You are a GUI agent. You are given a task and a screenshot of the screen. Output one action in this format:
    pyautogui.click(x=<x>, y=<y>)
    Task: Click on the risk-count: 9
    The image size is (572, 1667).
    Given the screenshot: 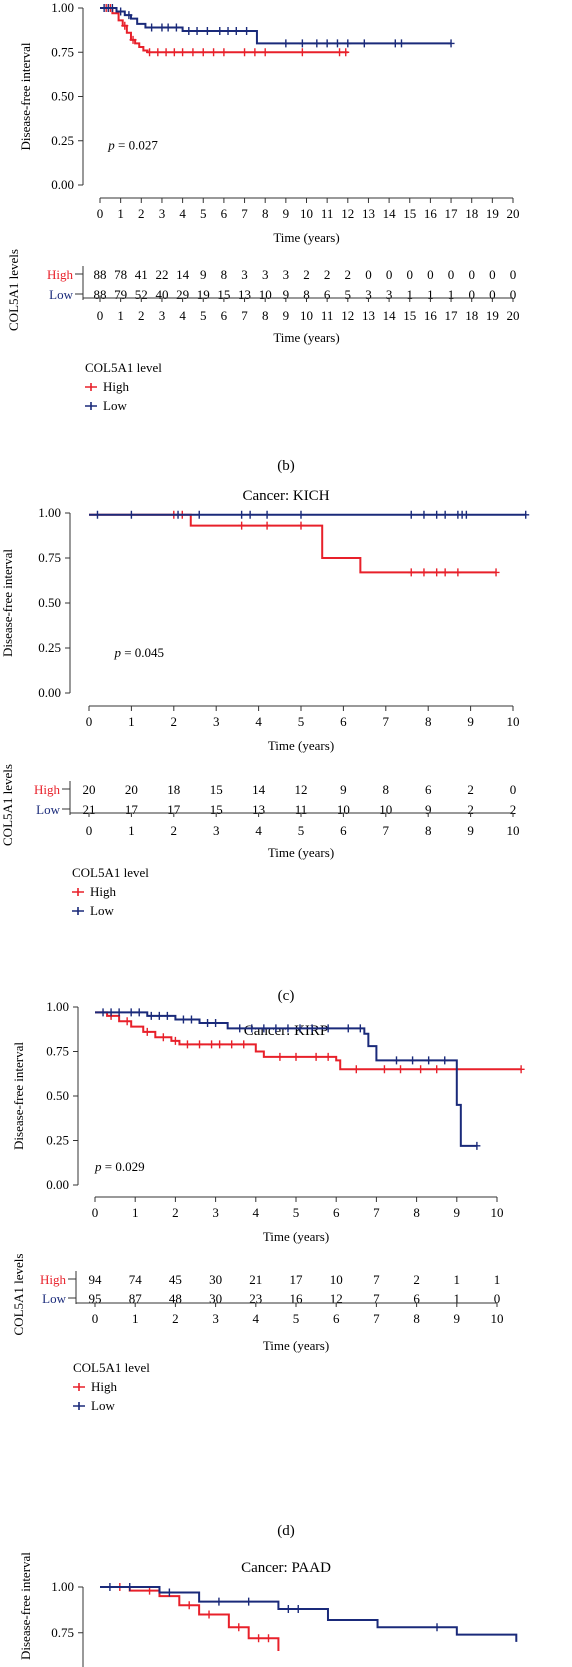 What is the action you would take?
    pyautogui.click(x=203, y=274)
    